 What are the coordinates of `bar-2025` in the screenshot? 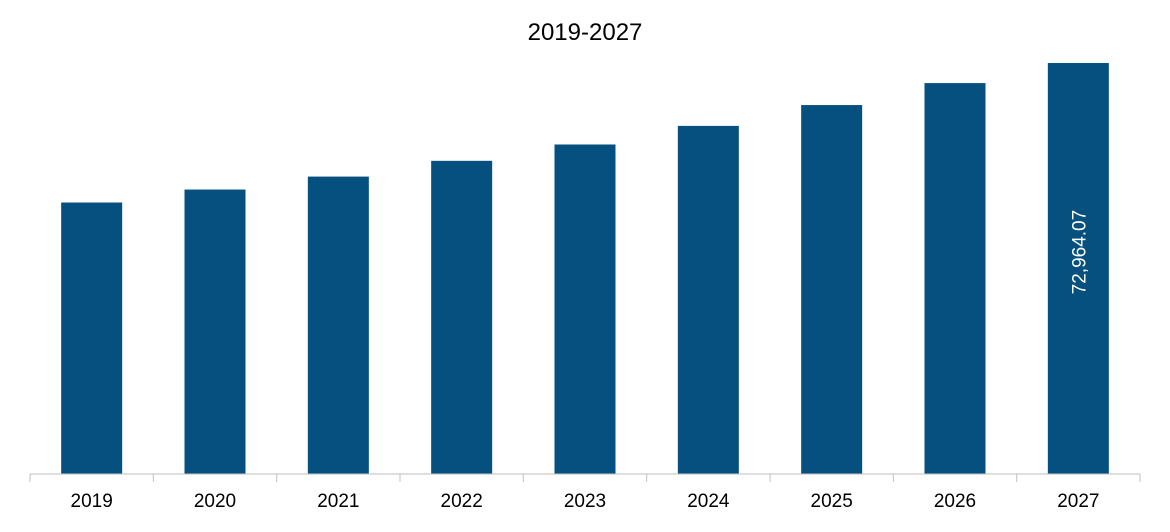 It's located at (832, 290).